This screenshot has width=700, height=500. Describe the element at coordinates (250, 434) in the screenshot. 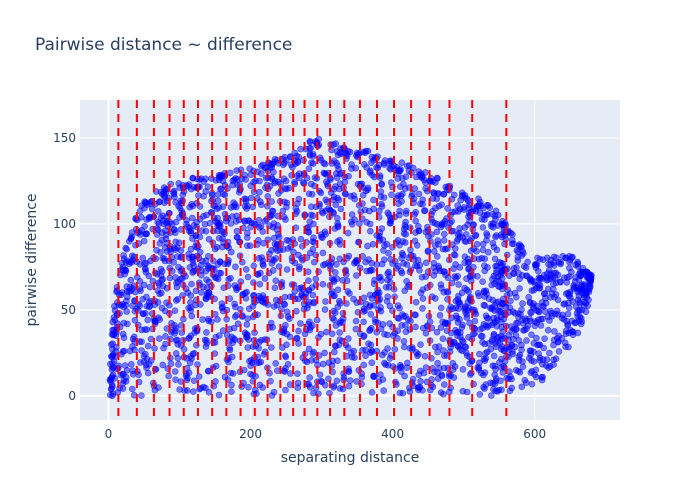

I see `x-tick-label: 200` at that location.